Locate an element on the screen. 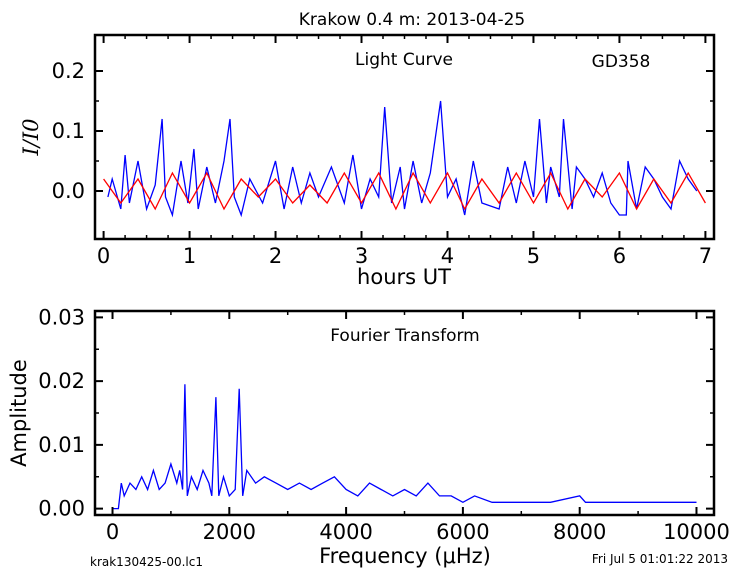 The height and width of the screenshot is (581, 742). x-tick-label: 8000 is located at coordinates (579, 532).